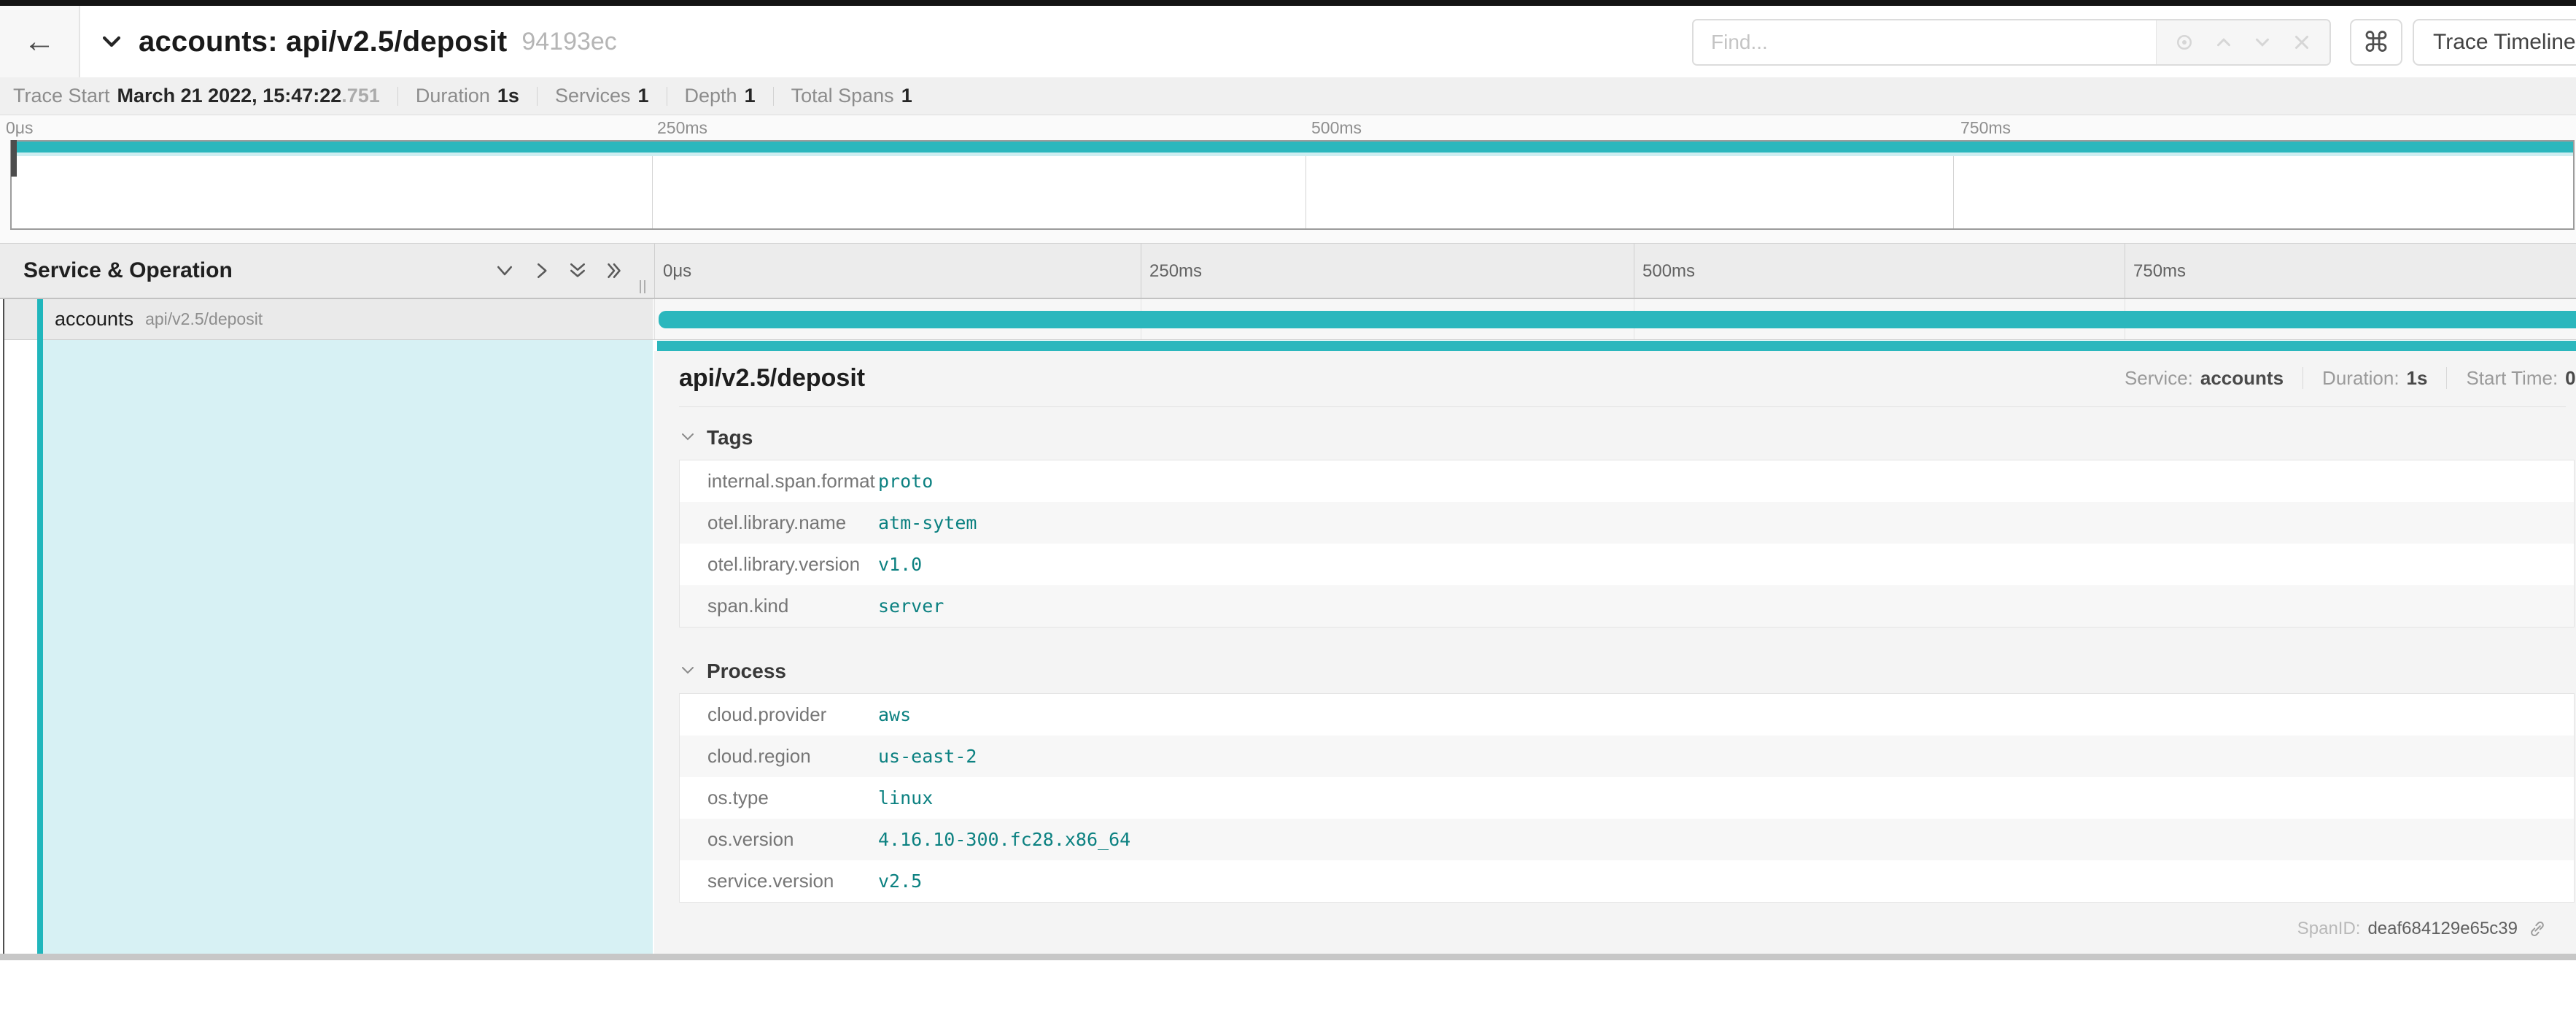 This screenshot has width=2576, height=1023. Describe the element at coordinates (2538, 928) in the screenshot. I see `deep-link-icon` at that location.